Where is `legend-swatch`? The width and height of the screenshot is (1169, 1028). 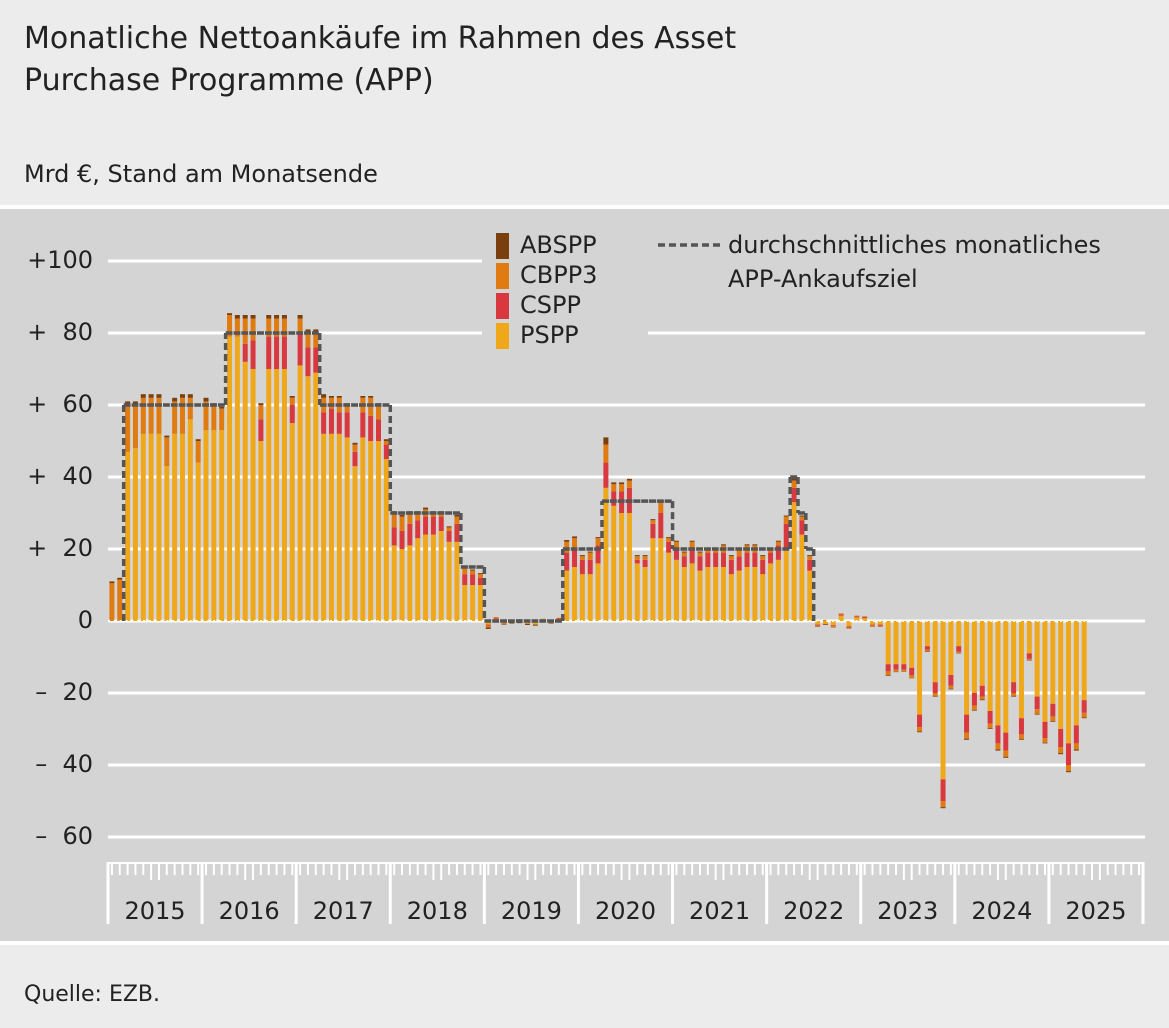
legend-swatch is located at coordinates (502, 306).